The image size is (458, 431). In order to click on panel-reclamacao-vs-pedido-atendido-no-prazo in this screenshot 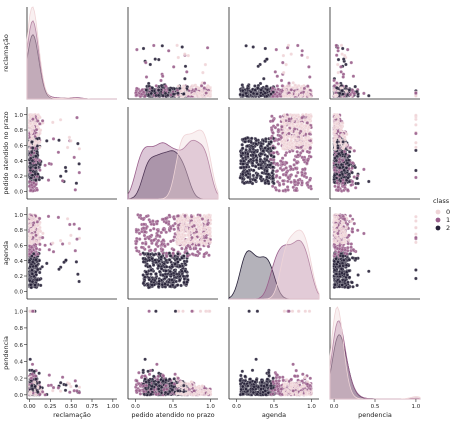, I will do `click(173, 53)`.